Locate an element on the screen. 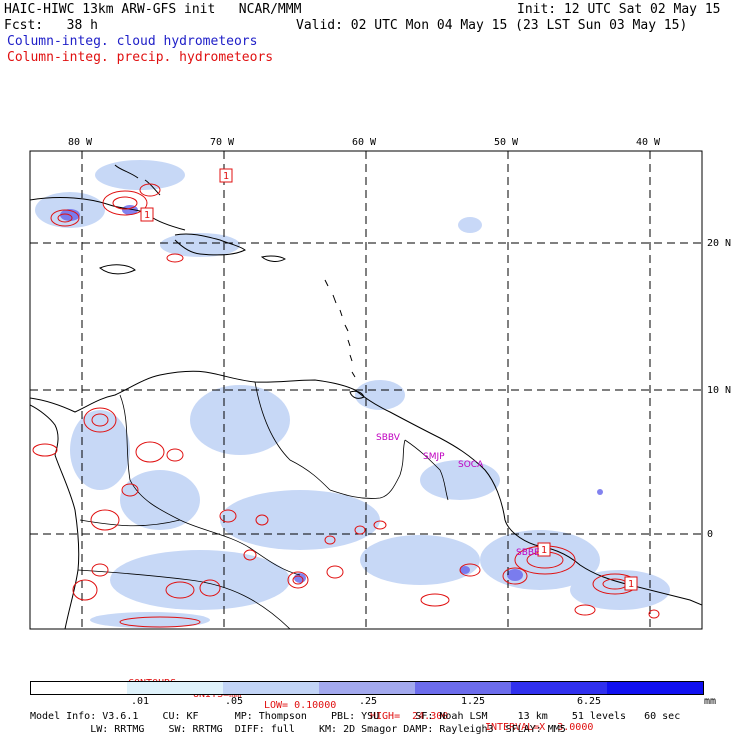 This screenshot has height=740, width=740. legend-tick-1: .01 is located at coordinates (140, 701).